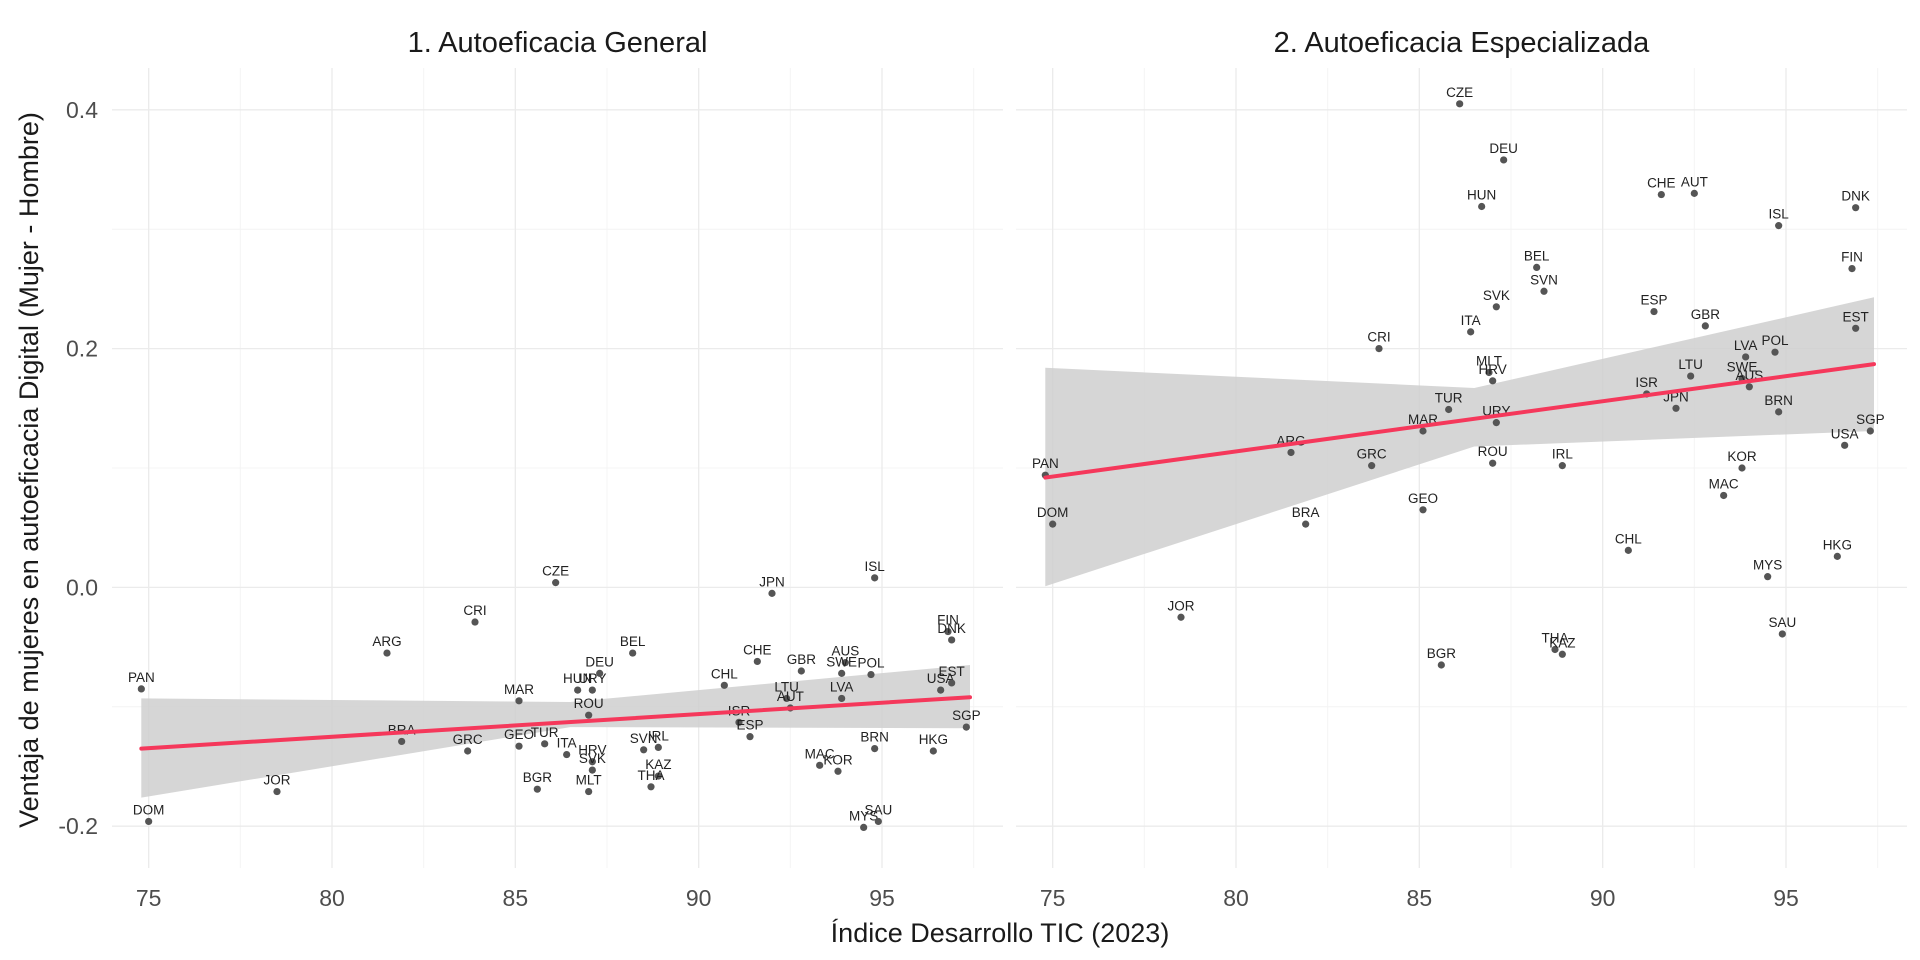 This screenshot has width=1920, height=960. Describe the element at coordinates (141, 689) in the screenshot. I see `data-point-pan` at that location.